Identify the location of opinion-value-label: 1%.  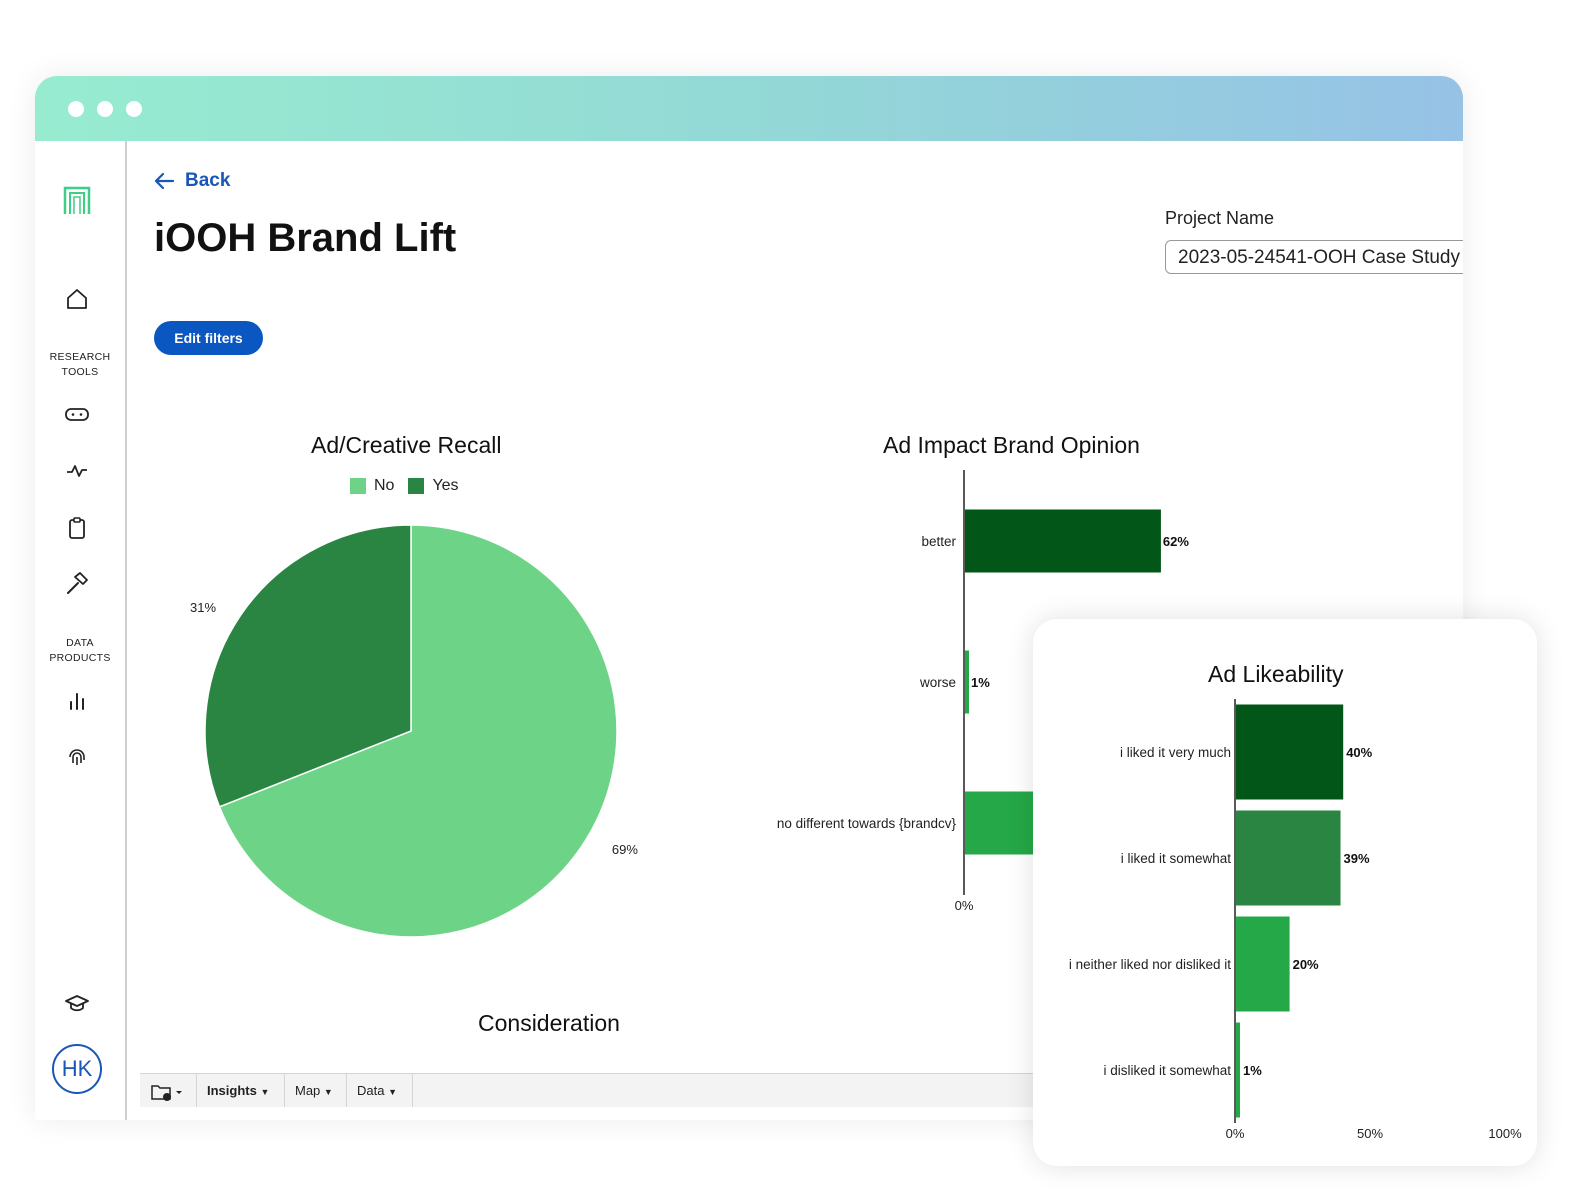
(980, 682).